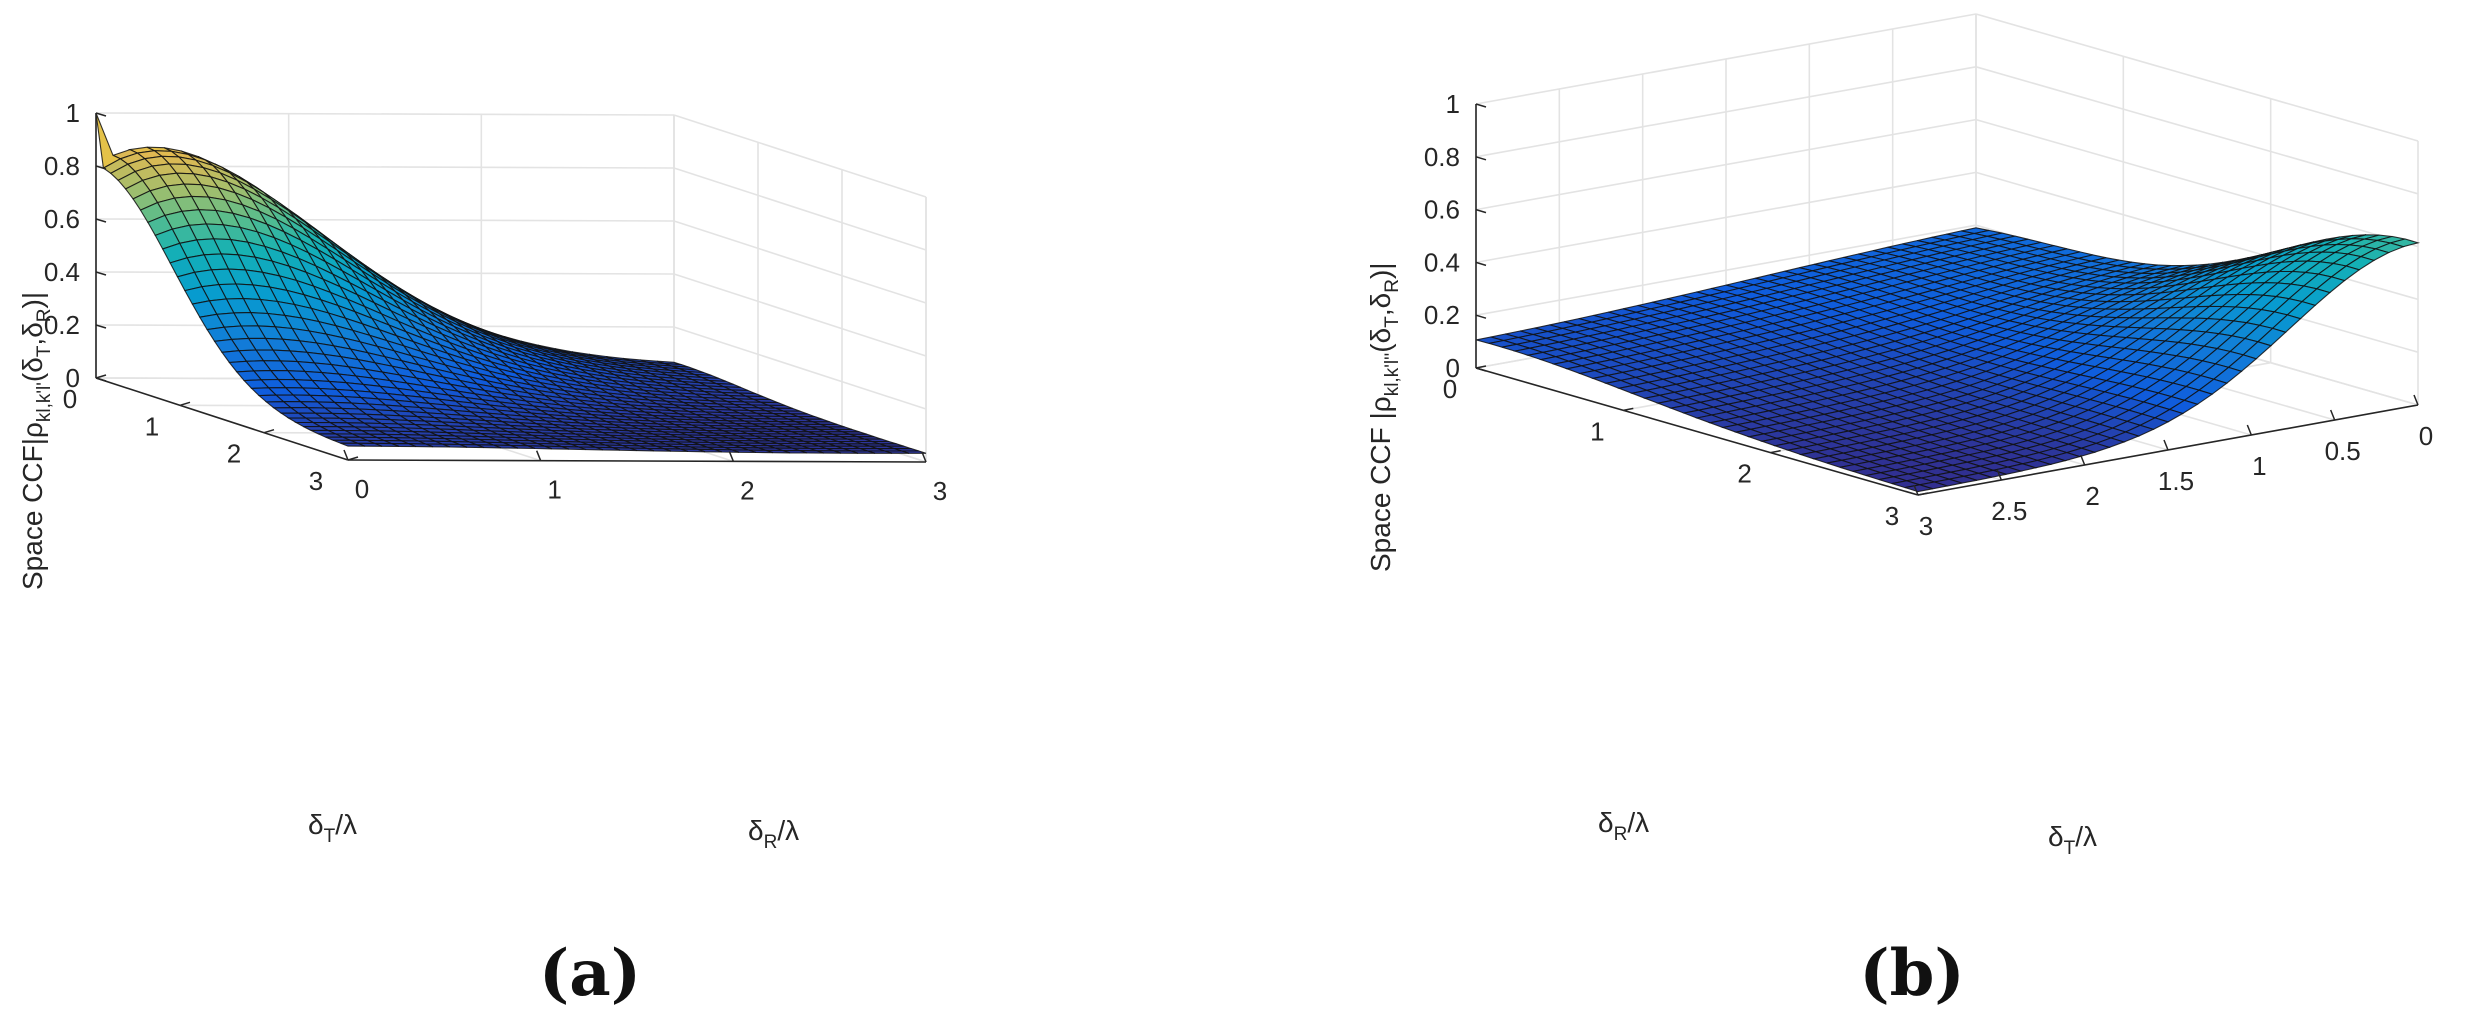 Image resolution: width=2473 pixels, height=1024 pixels. Describe the element at coordinates (1948, 360) in the screenshot. I see `chart-b-surface` at that location.